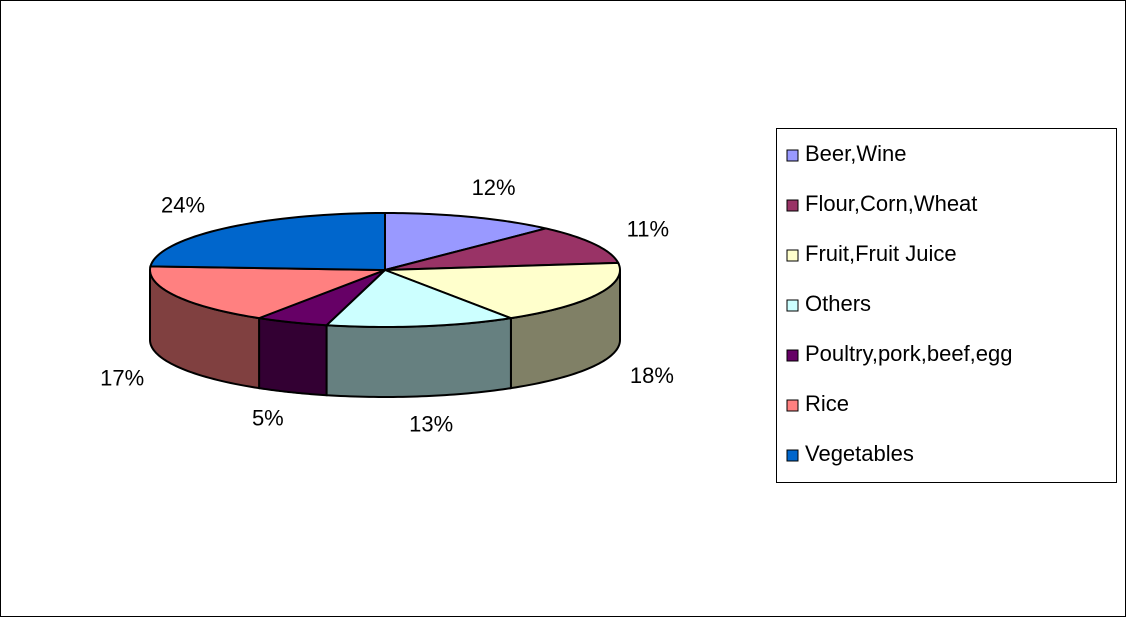 The width and height of the screenshot is (1126, 617). I want to click on data-label: 5%, so click(268, 418).